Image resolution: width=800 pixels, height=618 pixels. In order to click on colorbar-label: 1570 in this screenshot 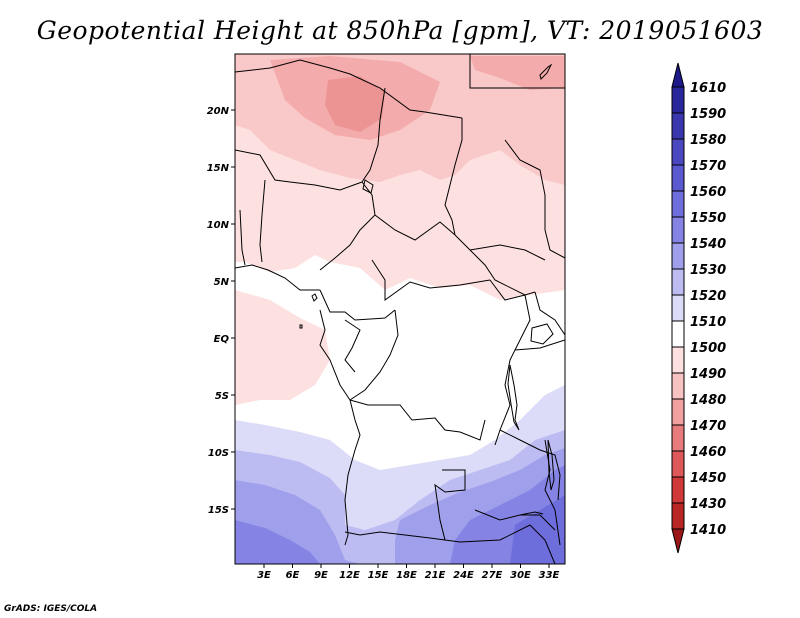, I will do `click(708, 166)`.